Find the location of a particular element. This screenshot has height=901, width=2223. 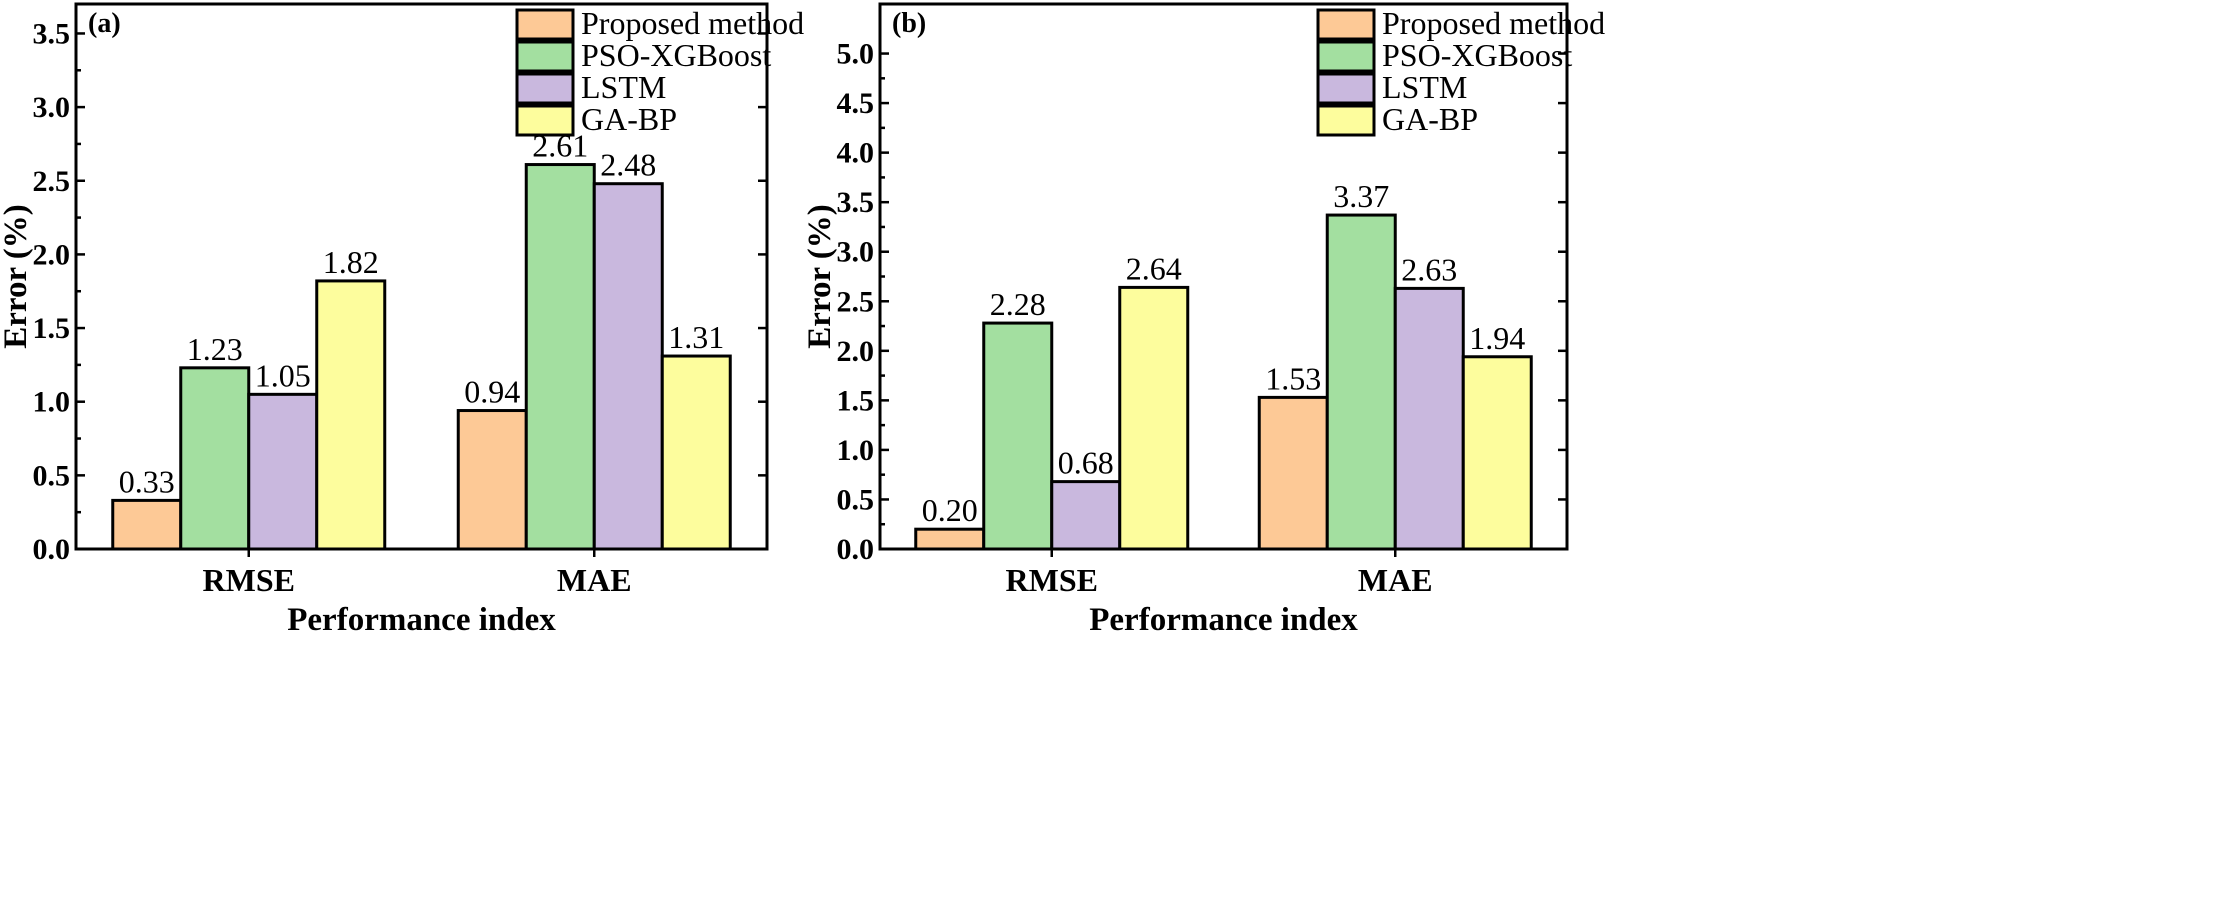

bar-value-label: 1.53 is located at coordinates (1293, 378).